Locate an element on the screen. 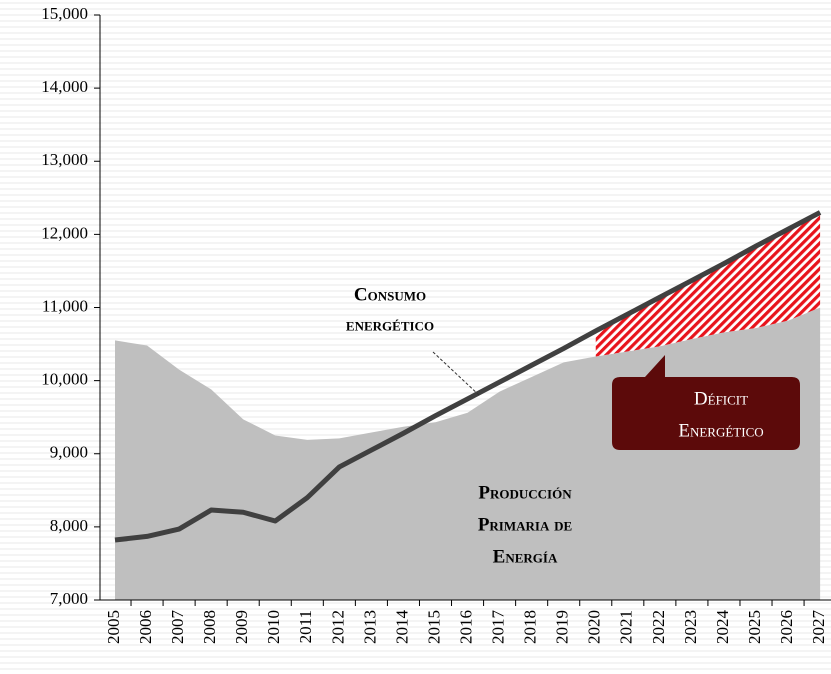 Image resolution: width=831 pixels, height=674 pixels. annotation-text: energético is located at coordinates (390, 324).